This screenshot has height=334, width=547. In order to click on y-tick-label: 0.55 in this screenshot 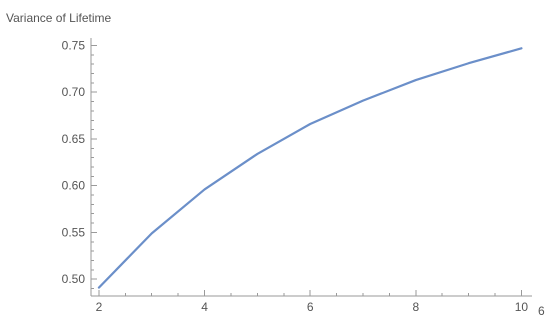, I will do `click(74, 232)`.